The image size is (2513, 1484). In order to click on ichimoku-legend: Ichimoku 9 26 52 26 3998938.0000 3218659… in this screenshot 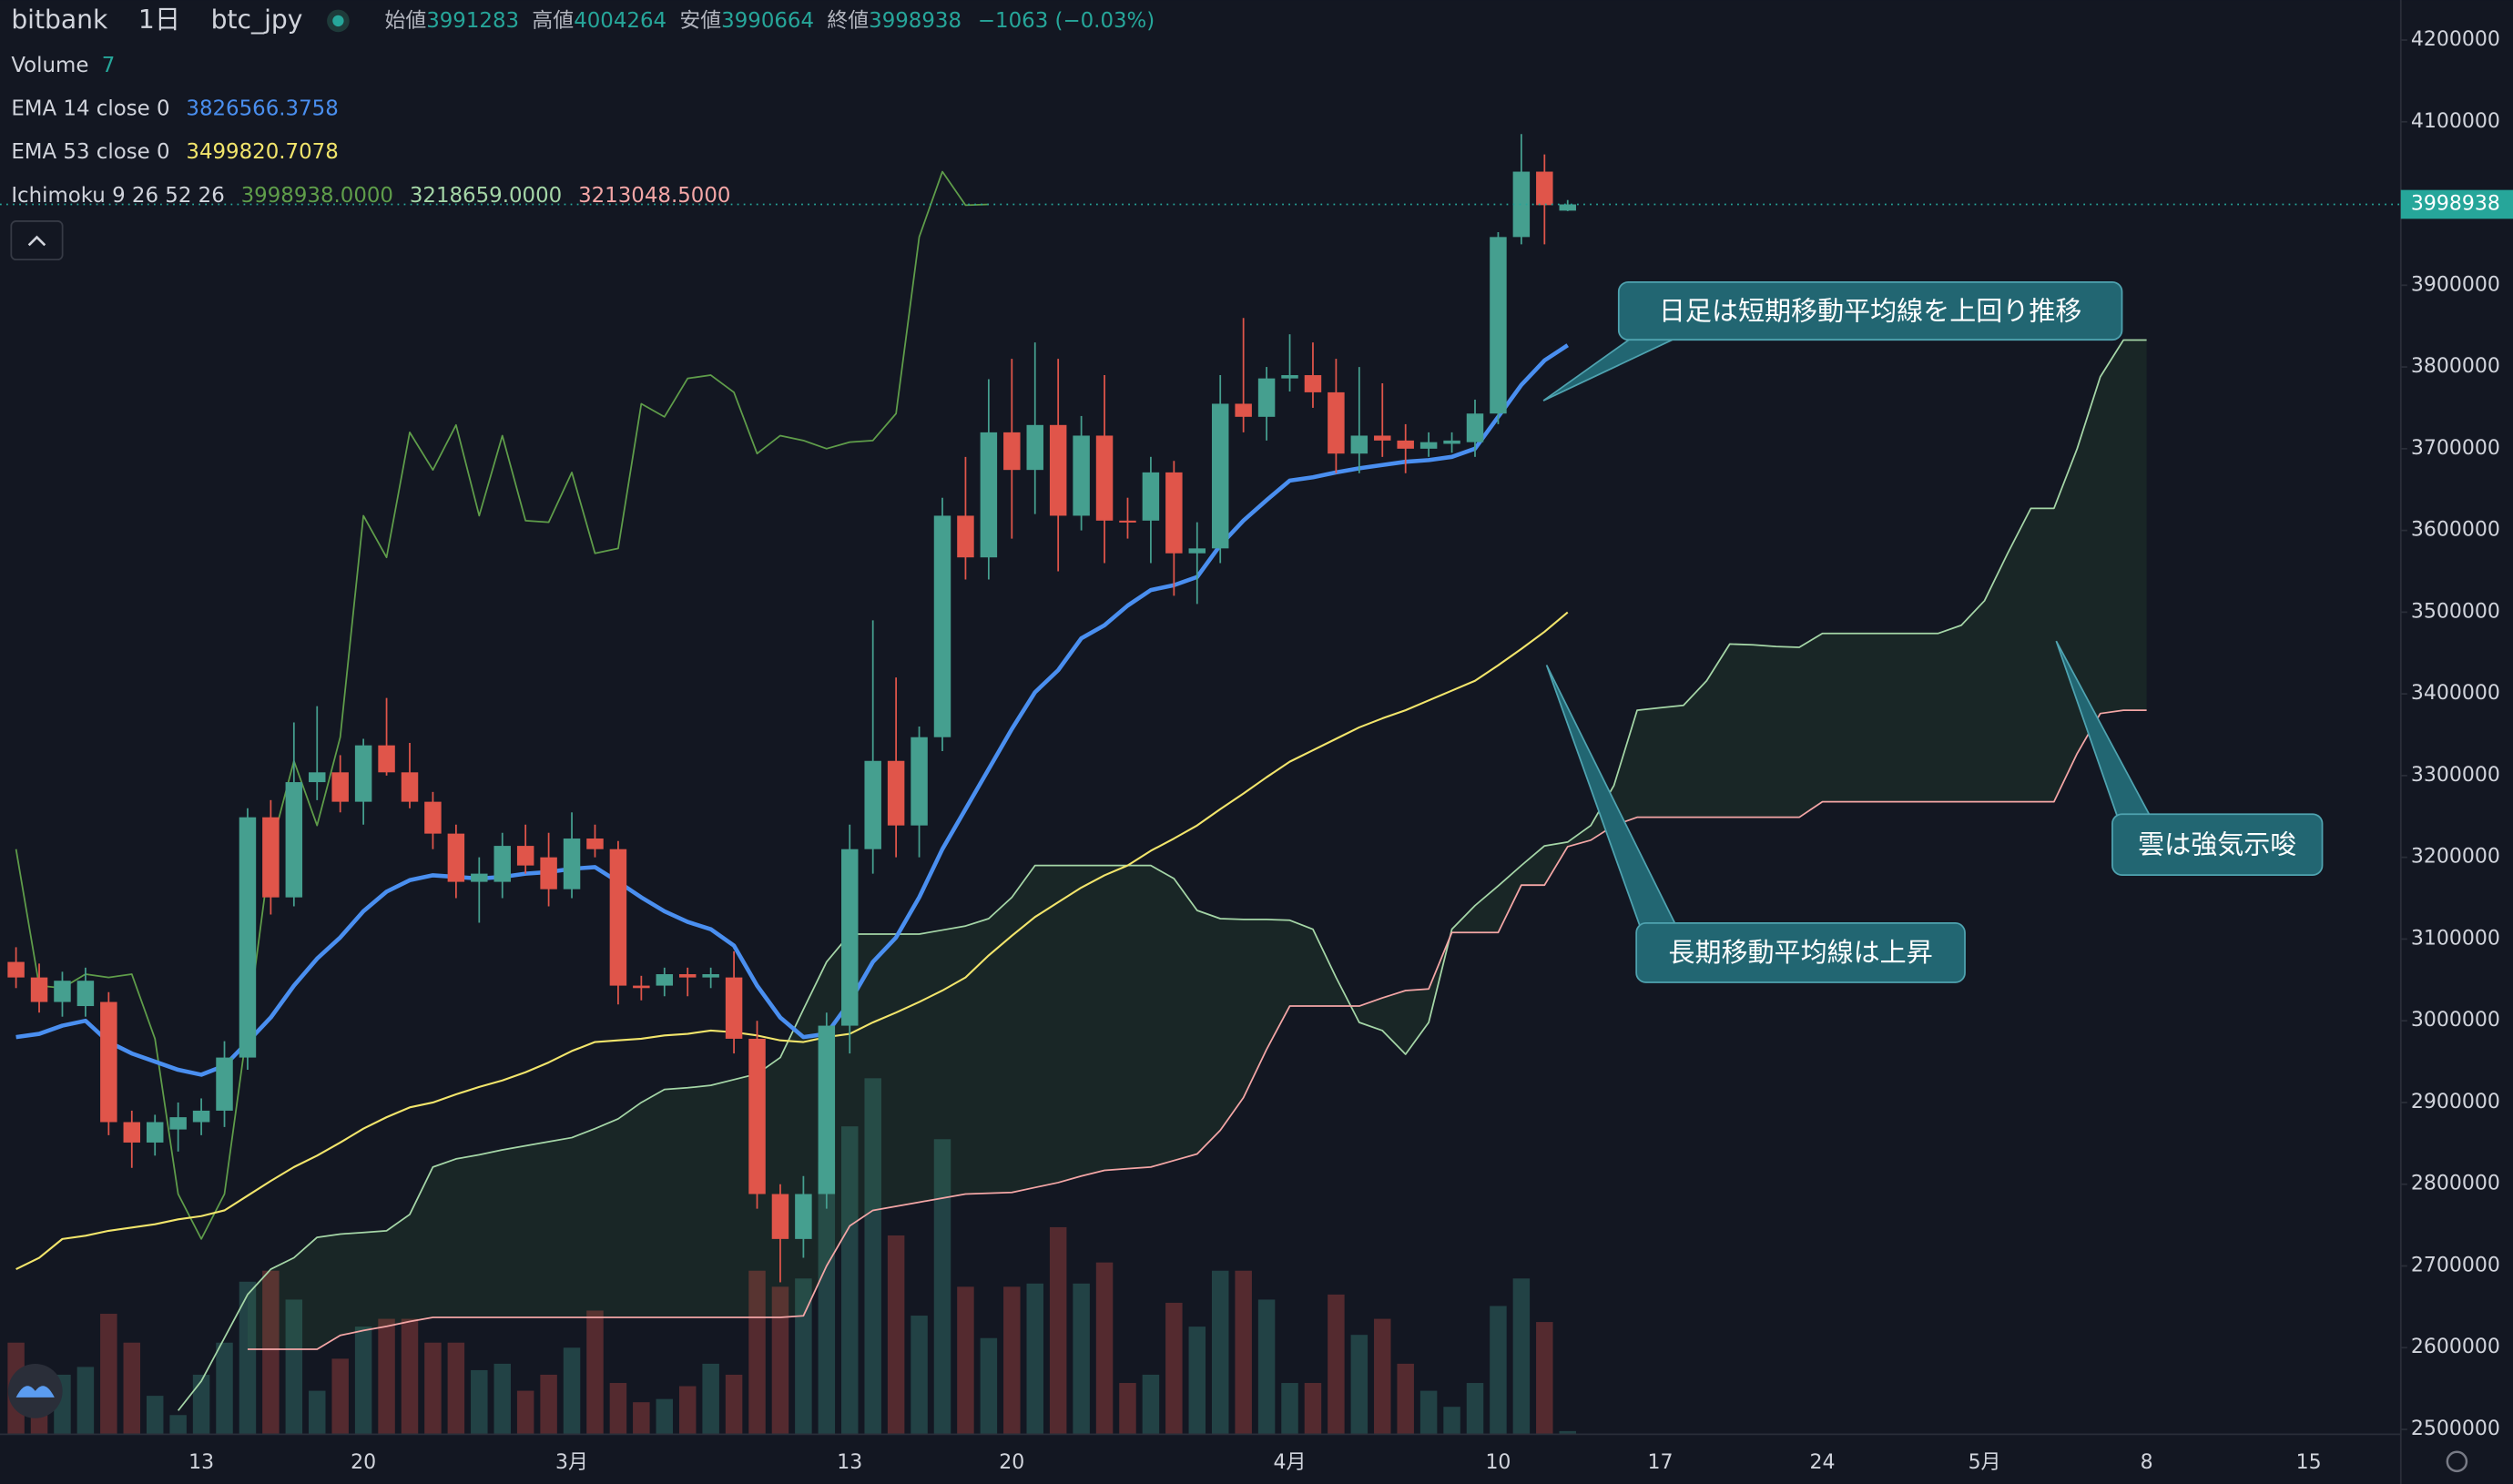, I will do `click(370, 195)`.